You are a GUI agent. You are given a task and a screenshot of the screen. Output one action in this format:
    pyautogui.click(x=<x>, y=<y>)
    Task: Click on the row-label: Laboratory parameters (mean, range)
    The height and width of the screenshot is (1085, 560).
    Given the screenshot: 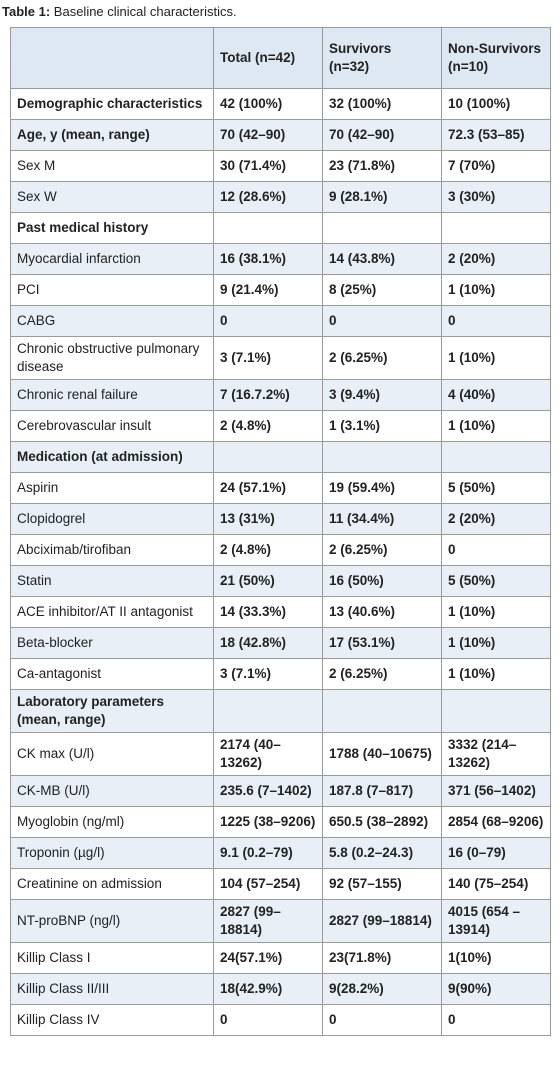 What is the action you would take?
    pyautogui.click(x=112, y=711)
    